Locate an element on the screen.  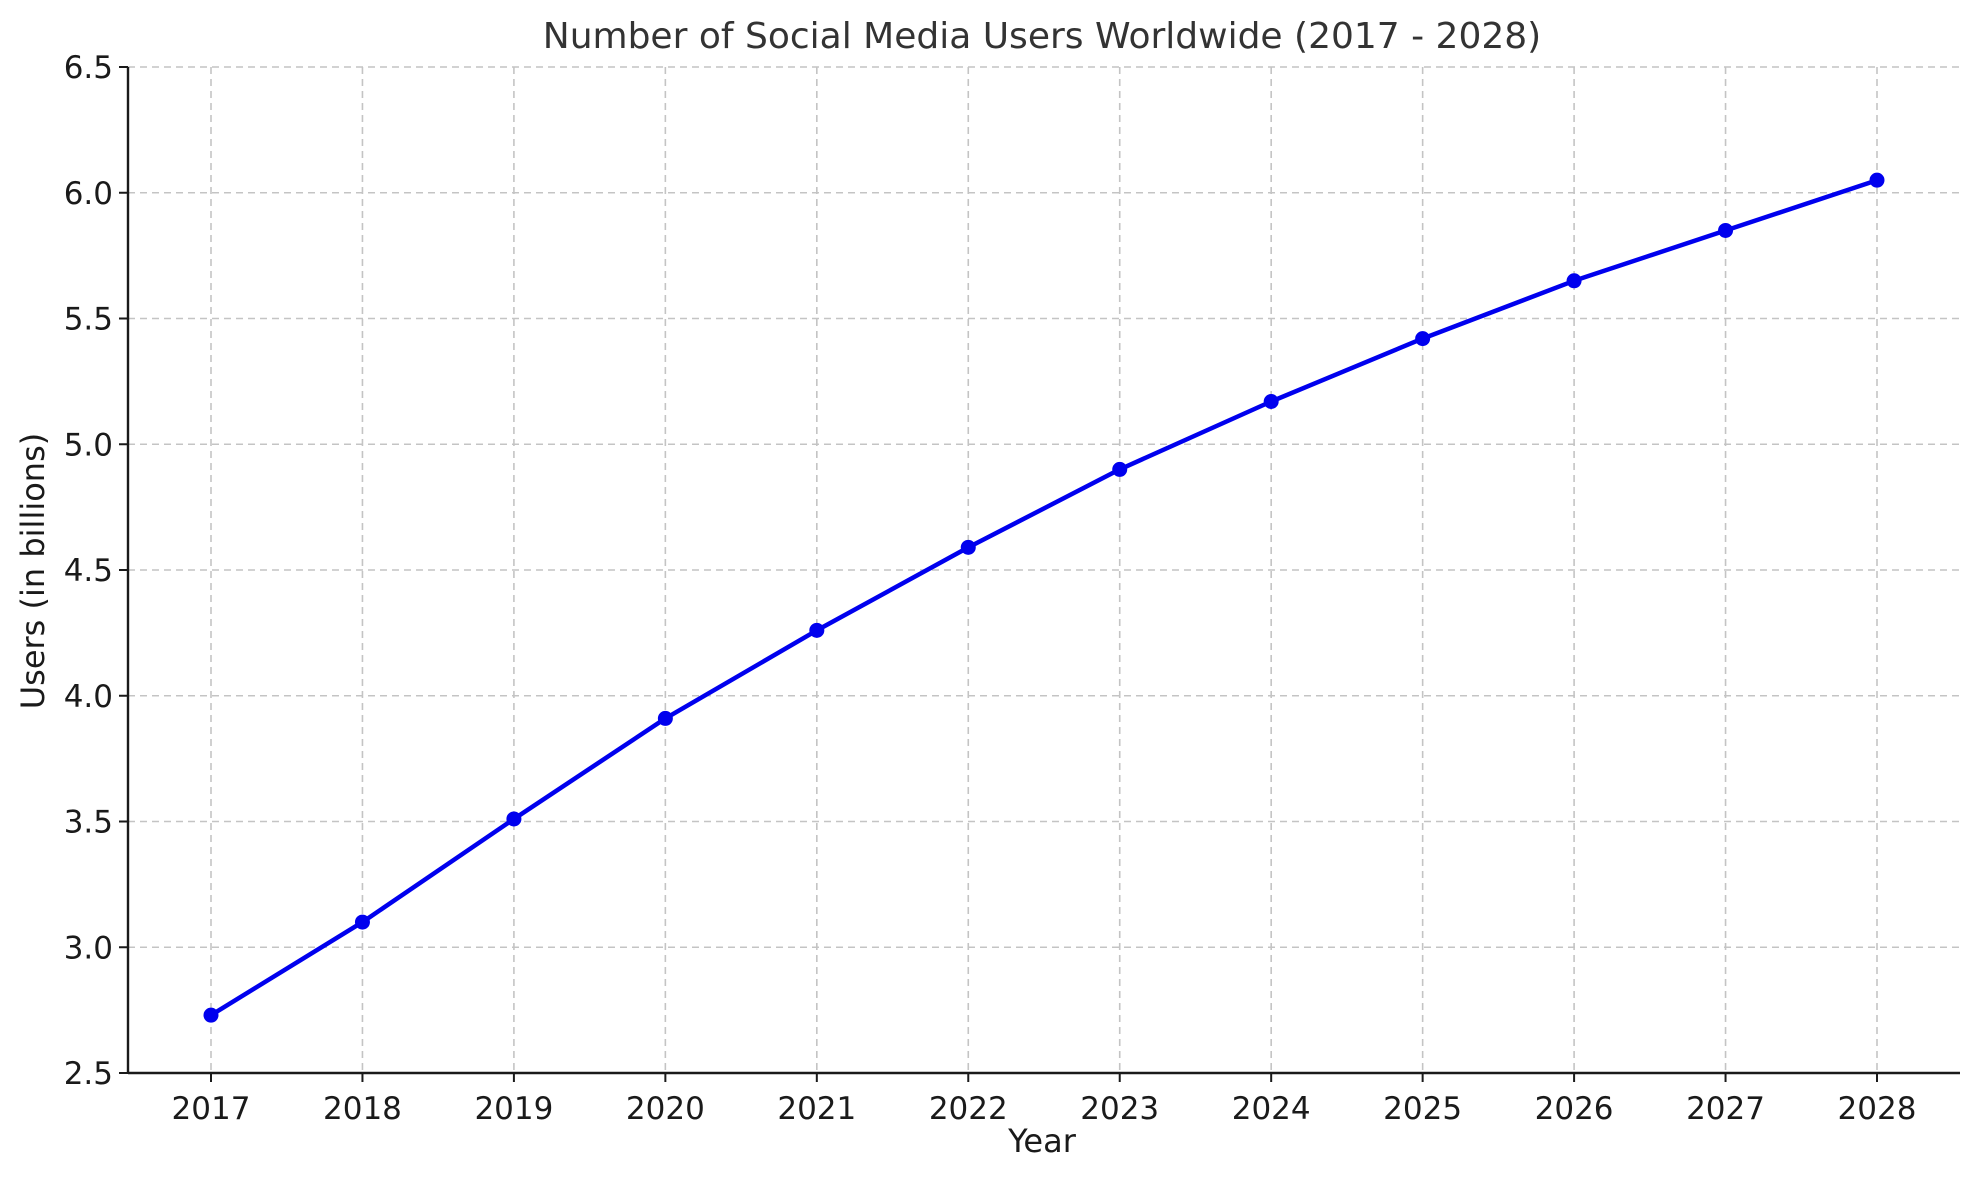
x-tick-label: 2028 is located at coordinates (1877, 1109).